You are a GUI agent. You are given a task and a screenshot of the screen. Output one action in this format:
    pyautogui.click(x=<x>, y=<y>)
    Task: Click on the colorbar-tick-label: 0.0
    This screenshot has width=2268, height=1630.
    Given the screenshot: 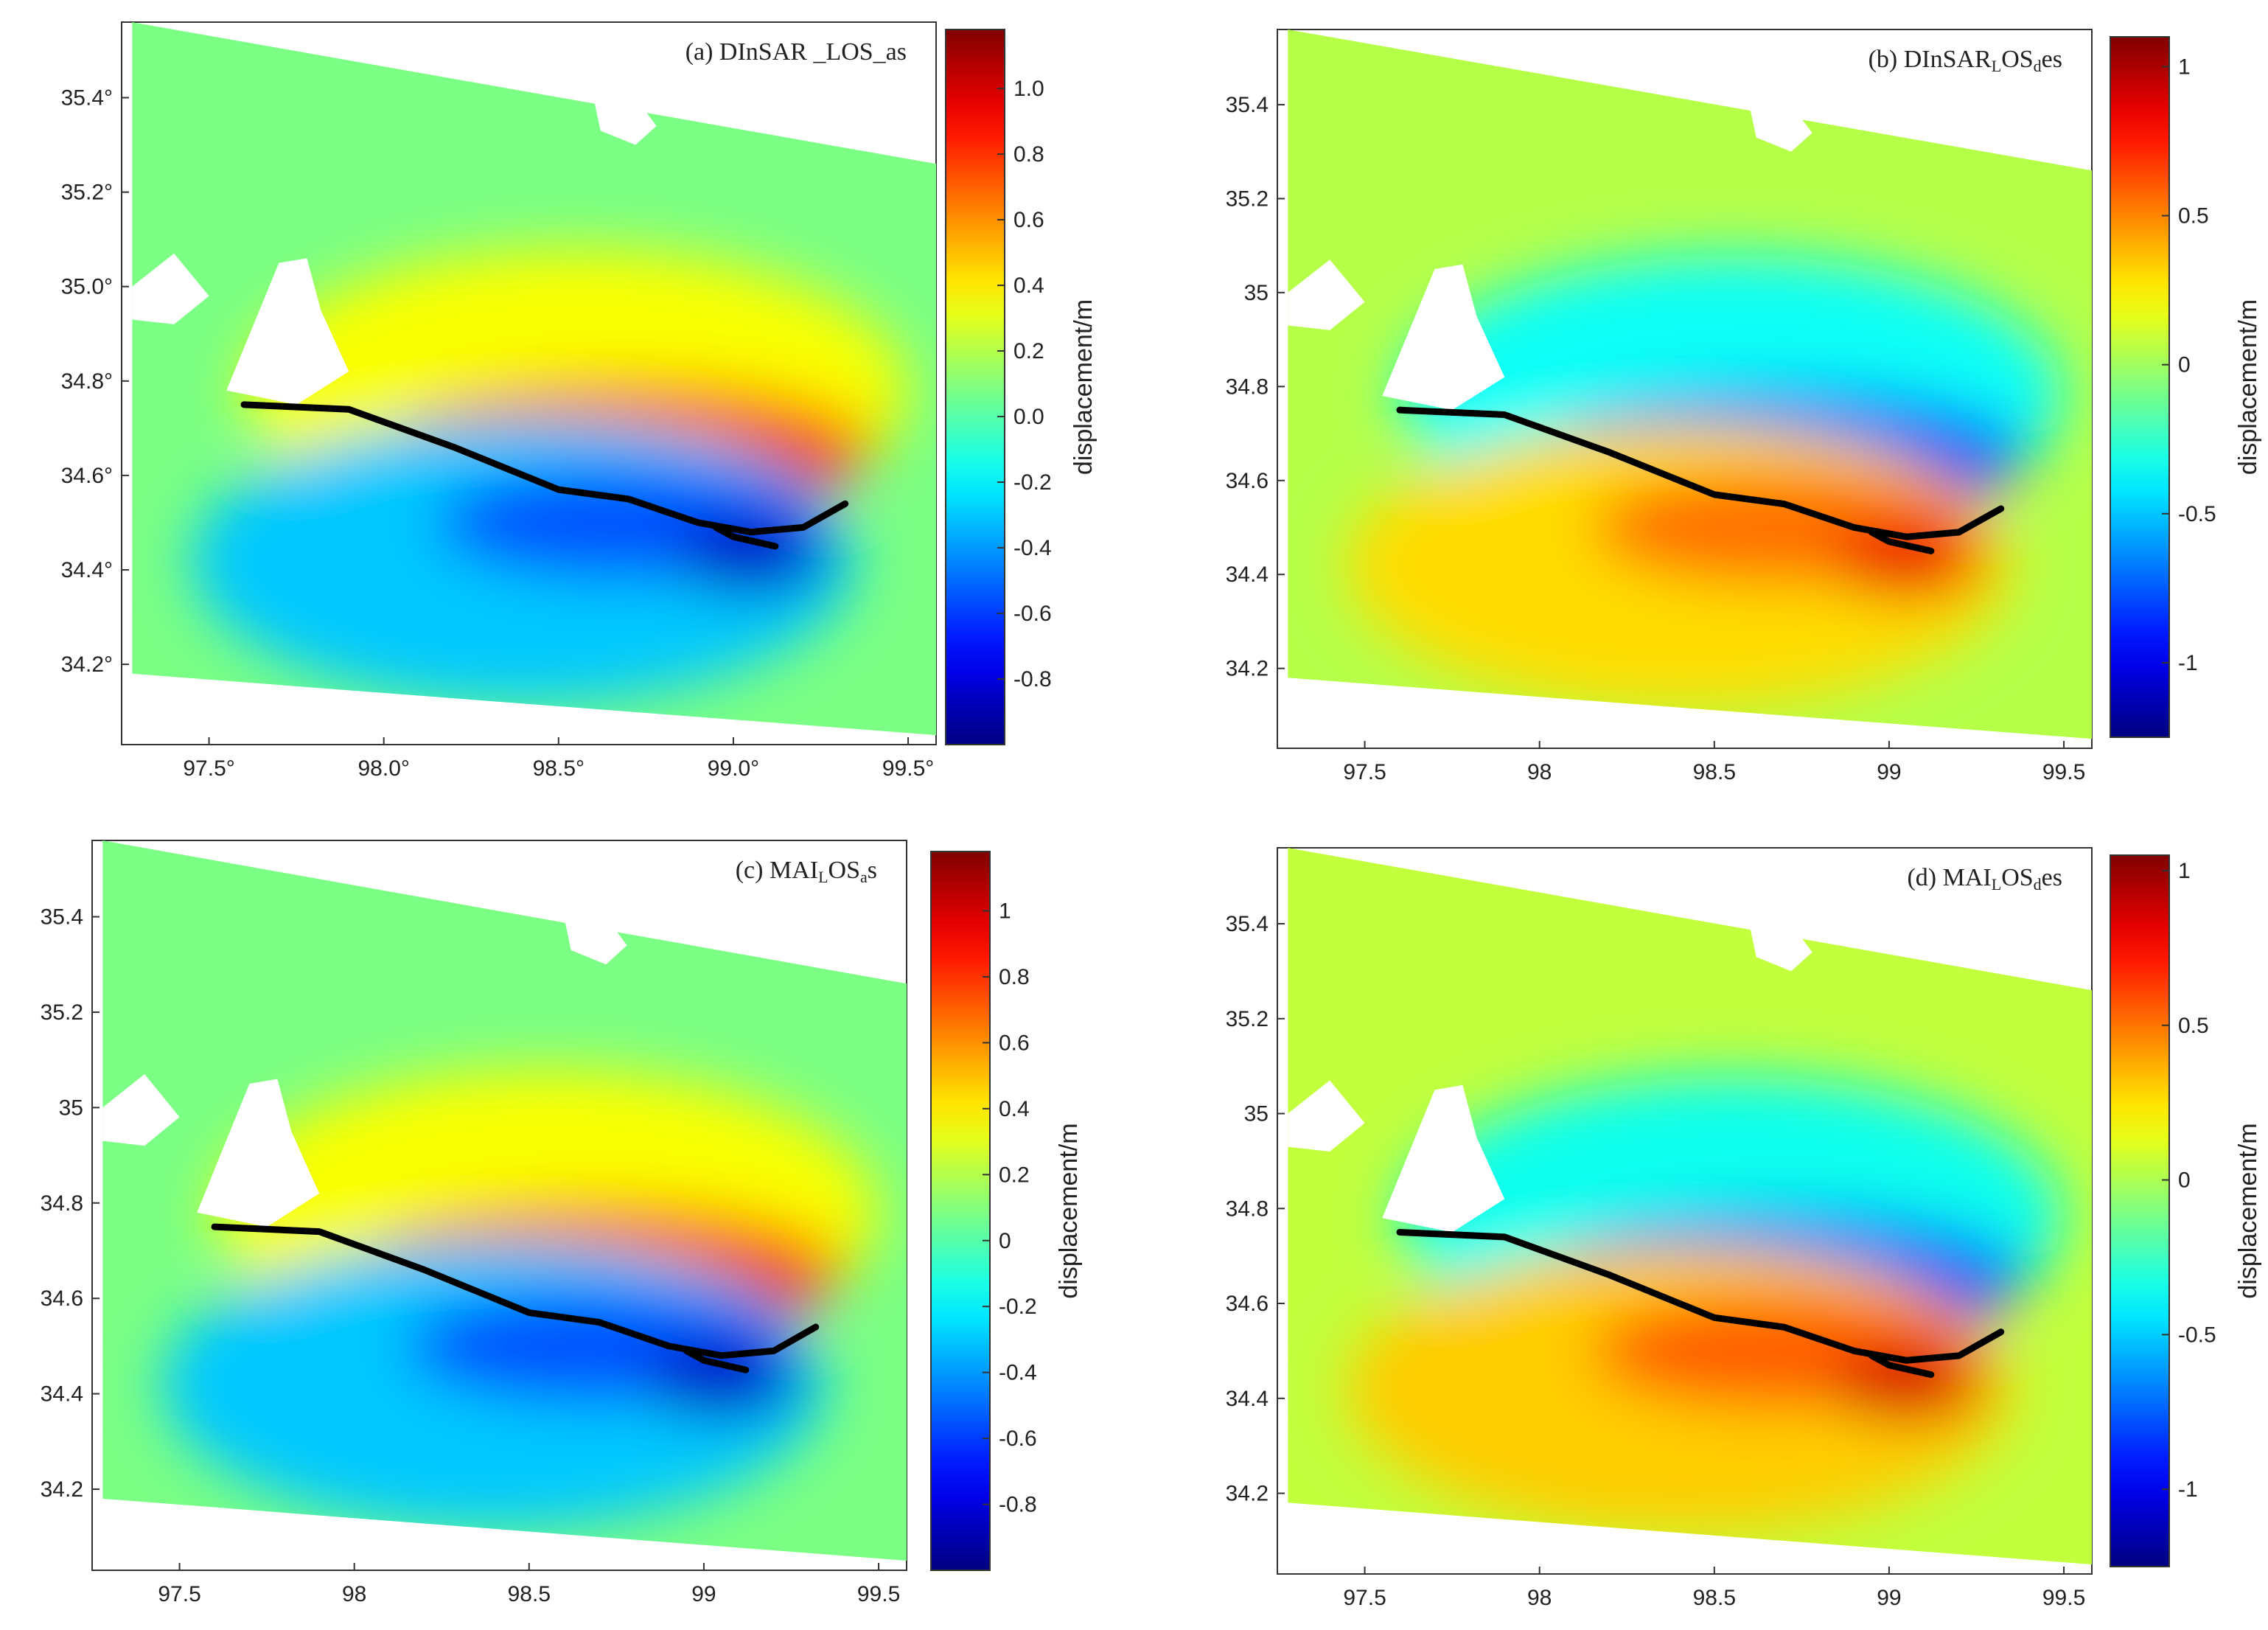 What is the action you would take?
    pyautogui.click(x=1028, y=417)
    